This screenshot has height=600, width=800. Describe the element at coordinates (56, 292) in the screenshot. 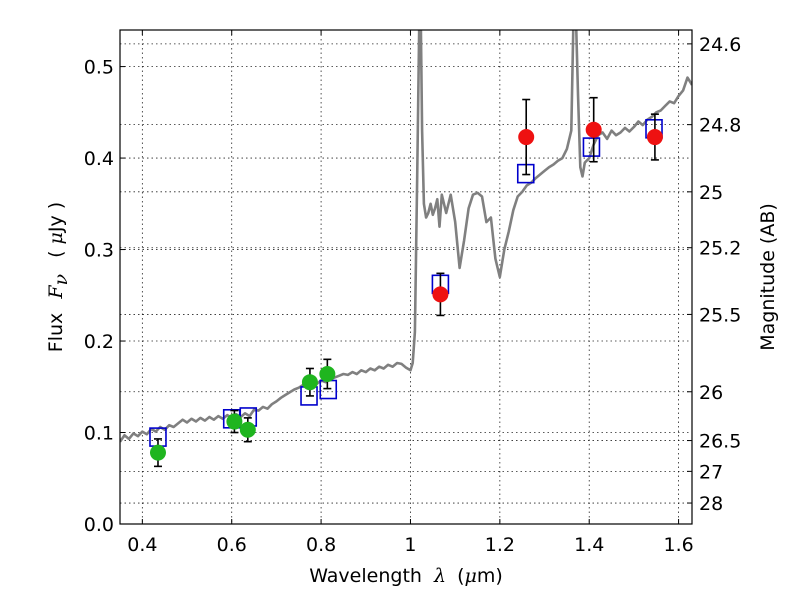

I see `y-axis-symbol: F` at that location.